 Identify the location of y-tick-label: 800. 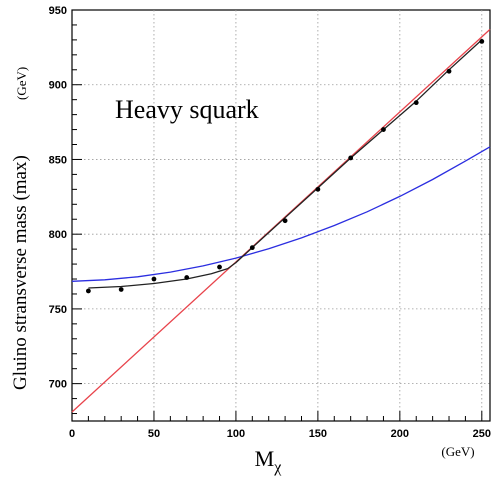
(58, 235).